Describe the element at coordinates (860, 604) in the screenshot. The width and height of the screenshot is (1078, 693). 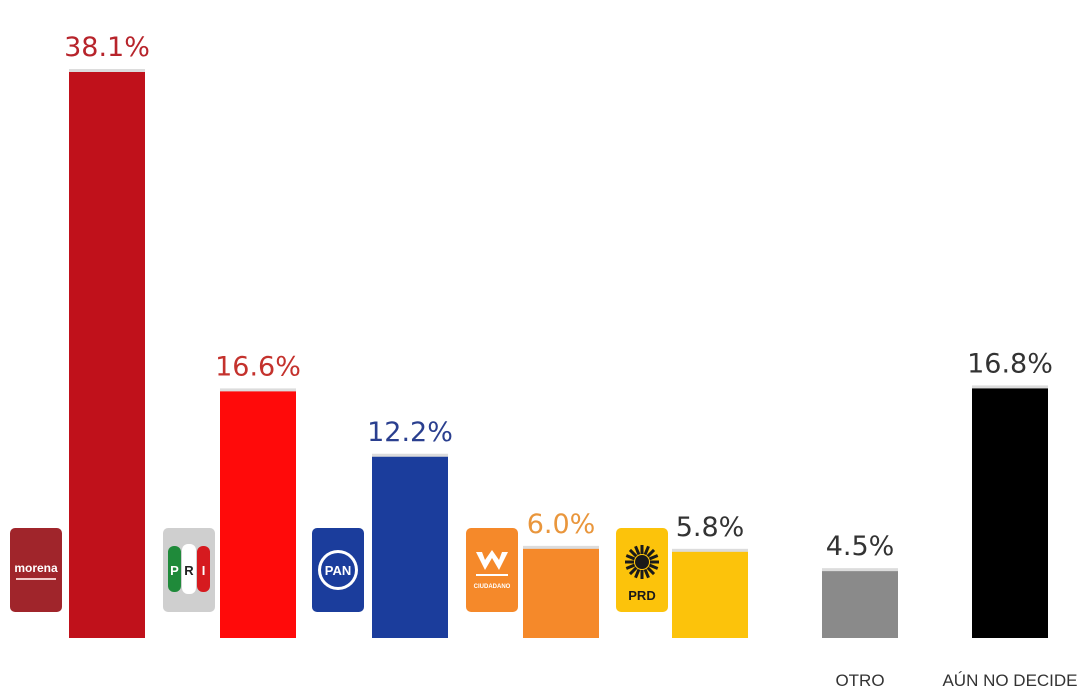
I see `bar-otro` at that location.